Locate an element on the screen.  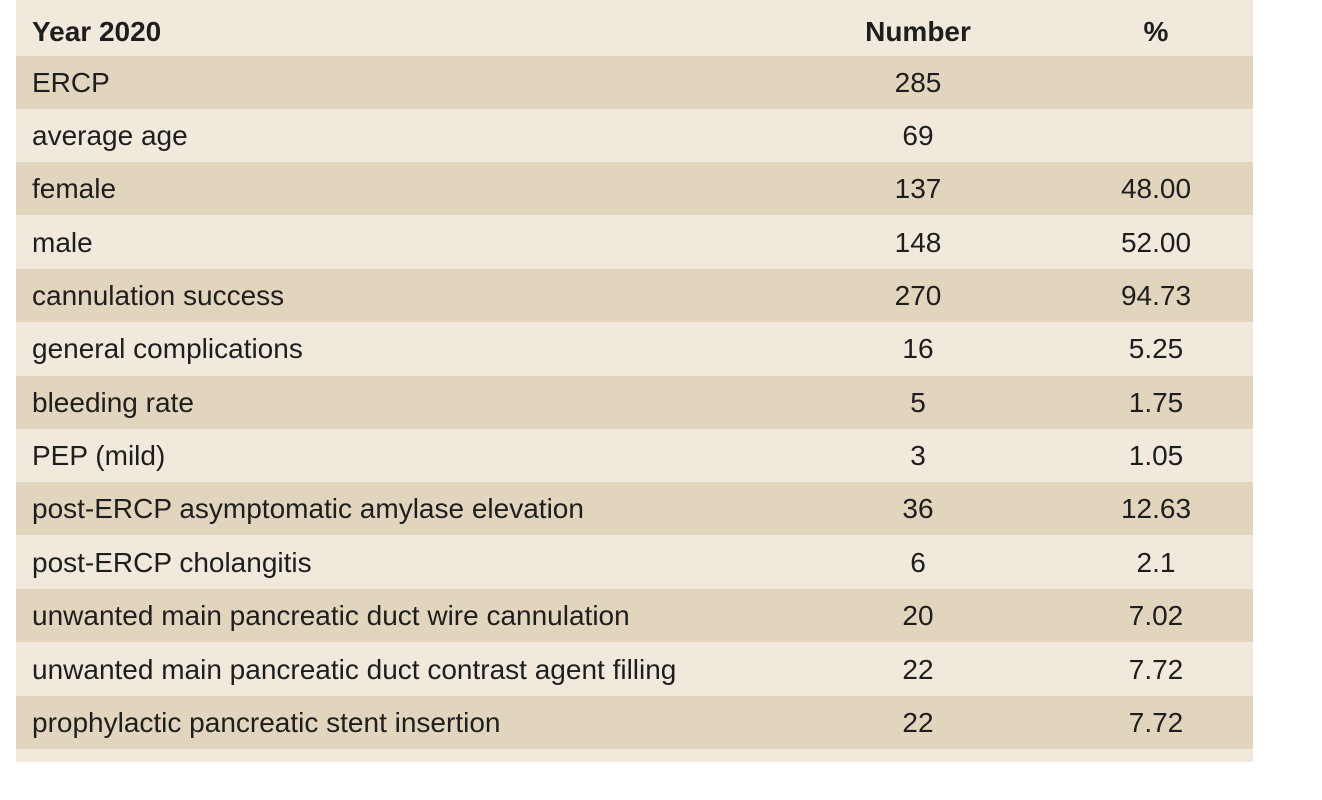
table-row: cannulation success 270 94.73 is located at coordinates (634, 295).